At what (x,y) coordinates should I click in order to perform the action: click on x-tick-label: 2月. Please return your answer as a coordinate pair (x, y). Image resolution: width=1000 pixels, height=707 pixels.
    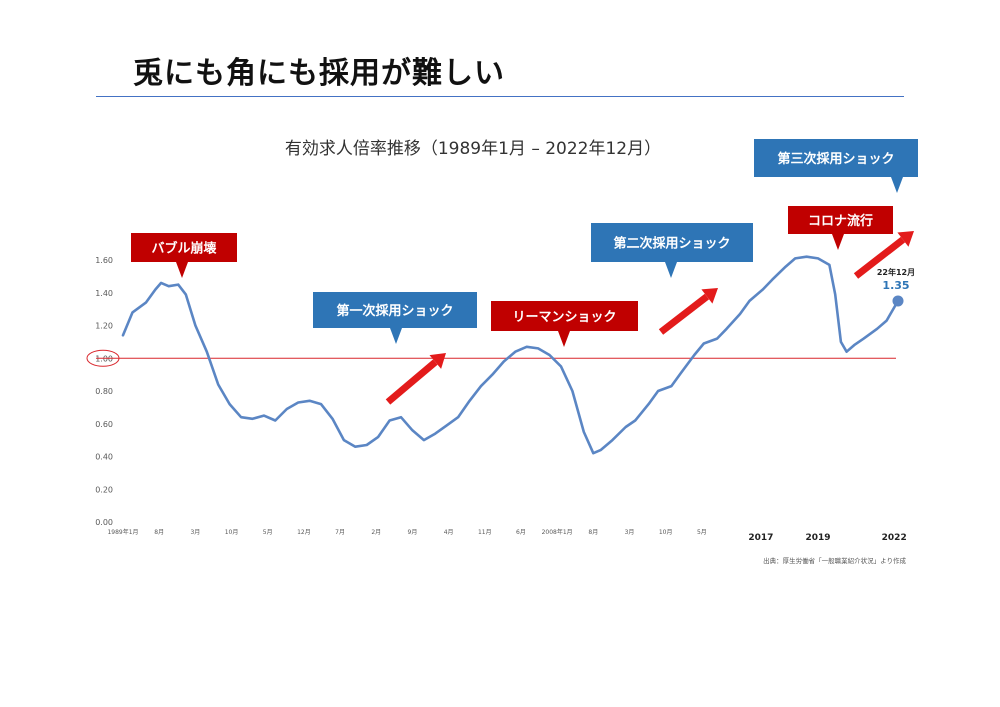
    Looking at the image, I should click on (376, 532).